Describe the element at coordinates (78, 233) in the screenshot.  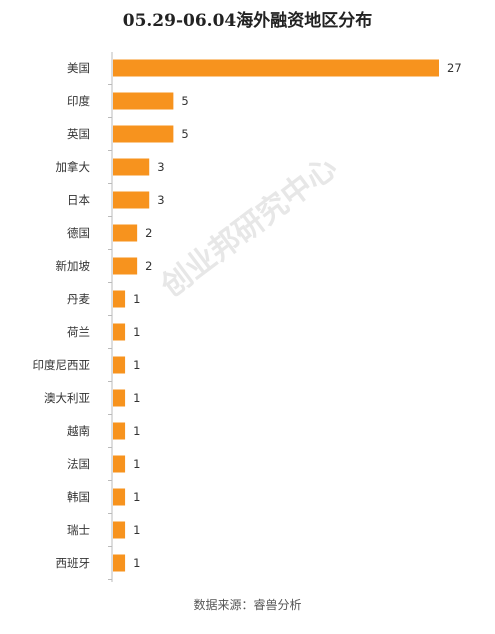
I see `category-label: 德国` at that location.